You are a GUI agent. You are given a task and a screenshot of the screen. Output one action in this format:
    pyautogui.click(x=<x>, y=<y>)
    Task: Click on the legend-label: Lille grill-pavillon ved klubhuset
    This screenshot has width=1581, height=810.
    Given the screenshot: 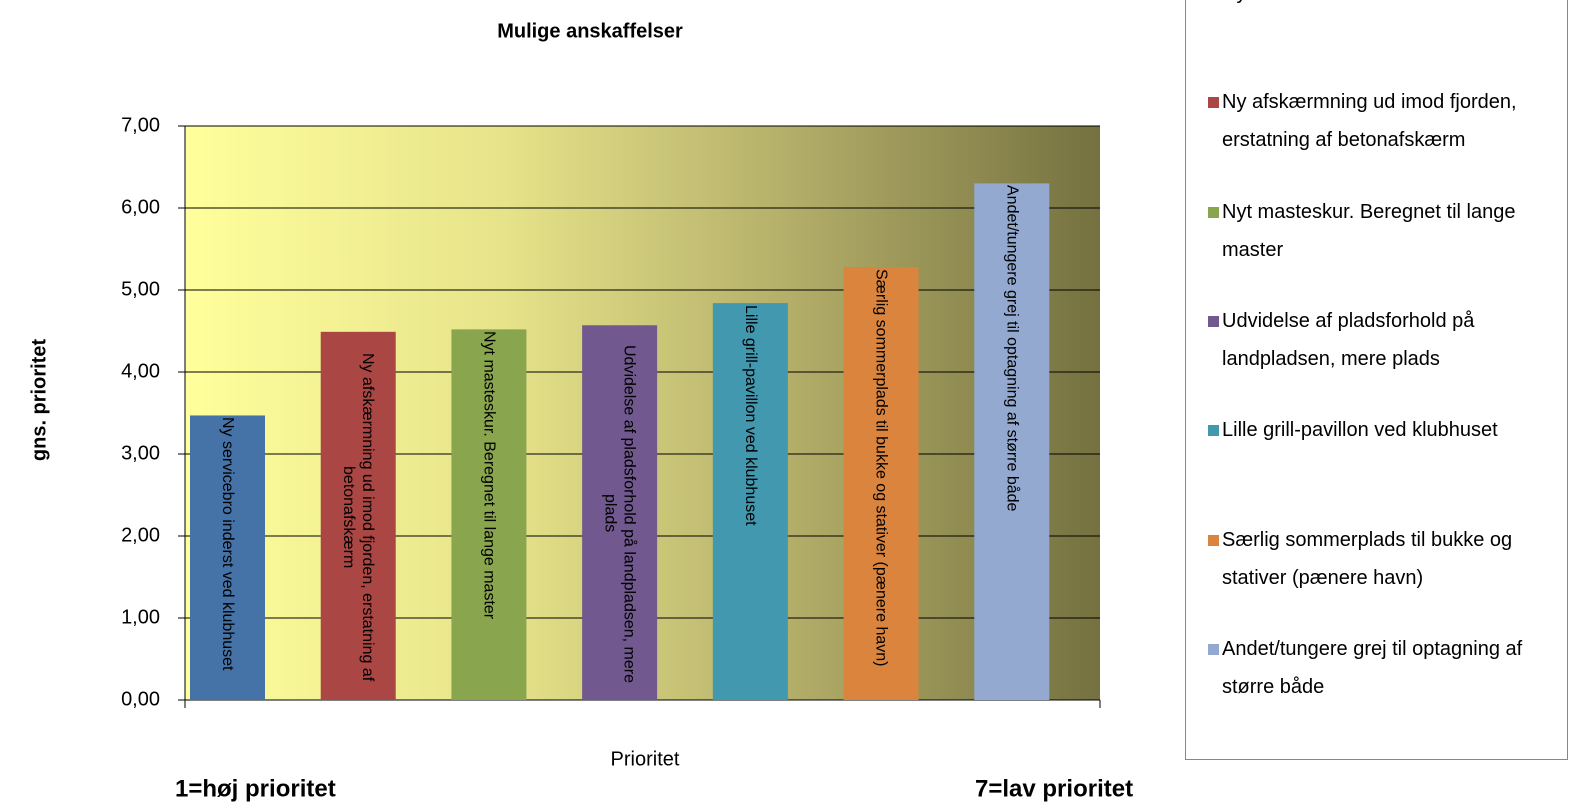 What is the action you would take?
    pyautogui.click(x=1360, y=430)
    